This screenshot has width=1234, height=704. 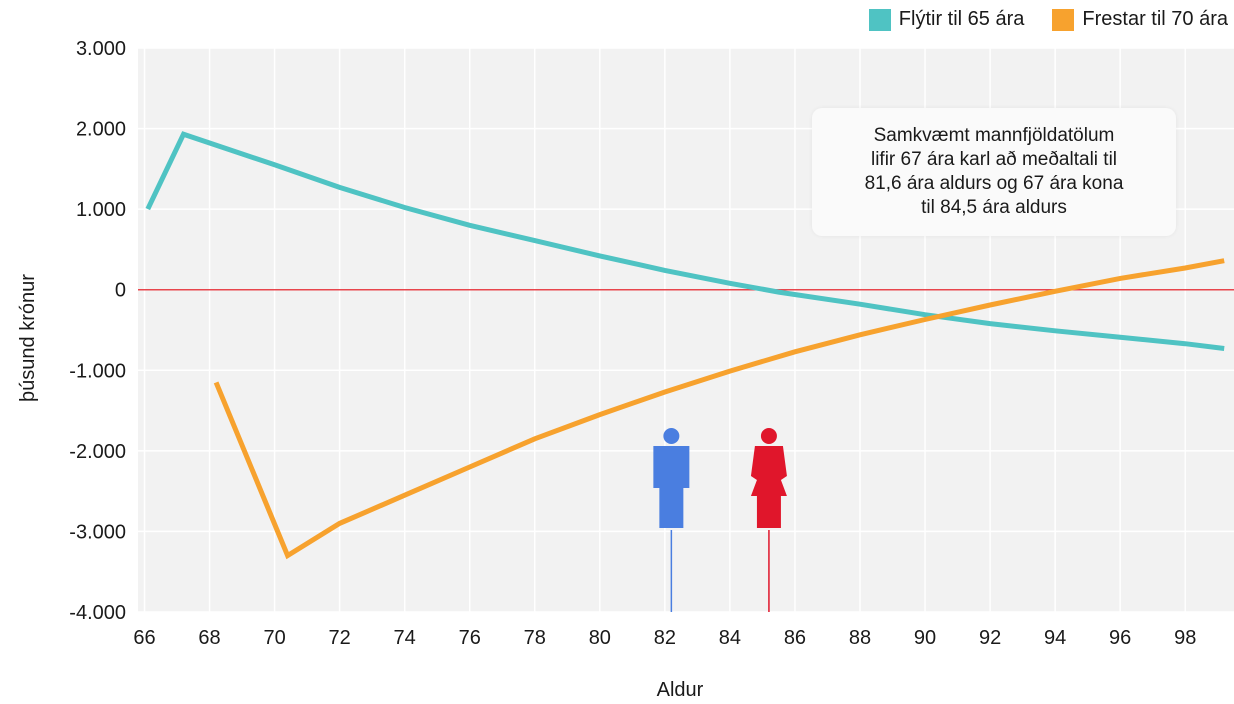 What do you see at coordinates (1155, 19) in the screenshot?
I see `legend-label-series-2: Frestar til 70 ára` at bounding box center [1155, 19].